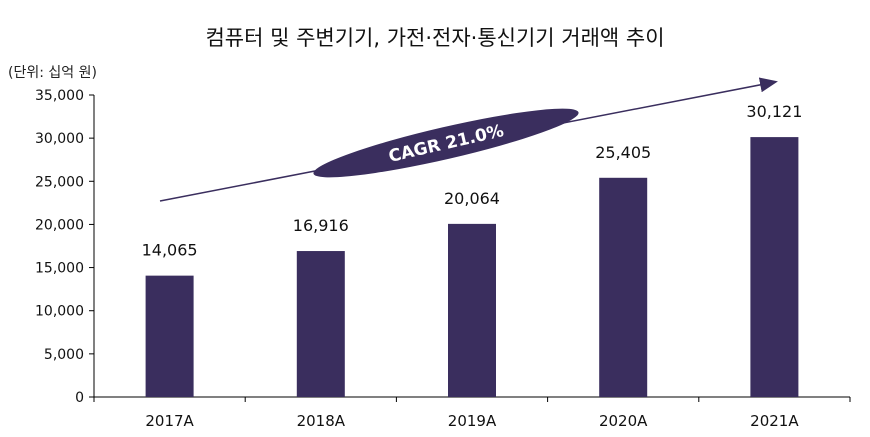  What do you see at coordinates (59, 312) in the screenshot?
I see `y-tick-label: 10,000` at bounding box center [59, 312].